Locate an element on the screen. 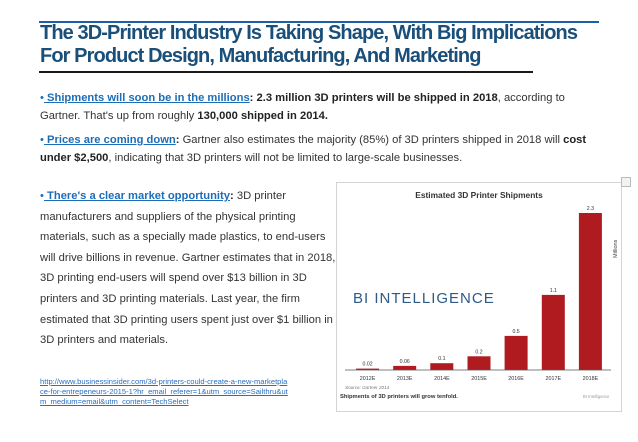 This screenshot has height=442, width=638. tick-label-2014E: 2014E is located at coordinates (442, 379).